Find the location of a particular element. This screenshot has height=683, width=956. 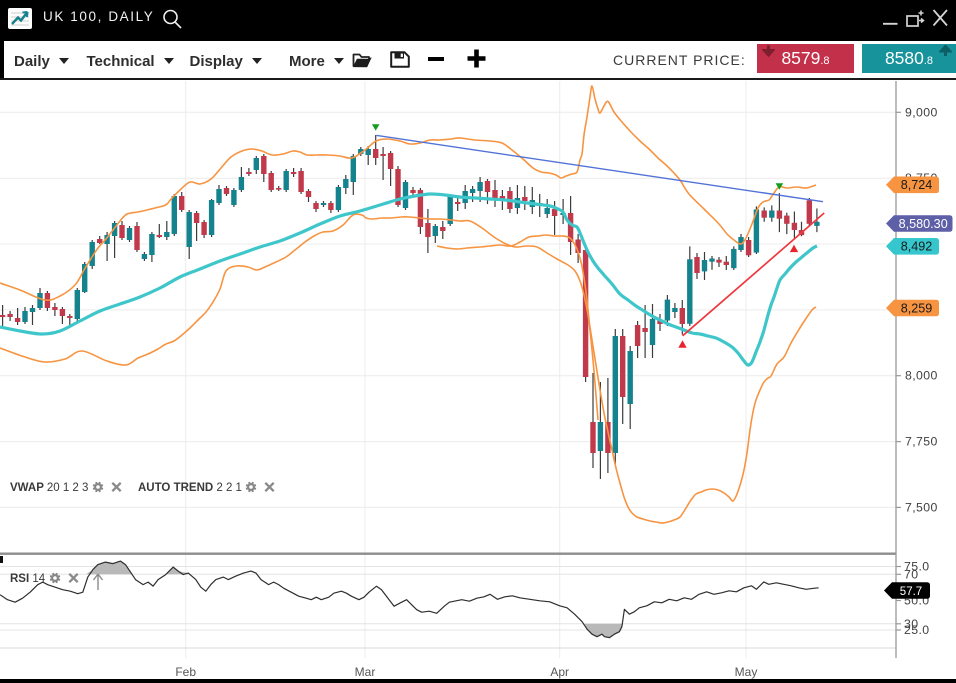

svg-text: RSI 14 is located at coordinates (28, 579).